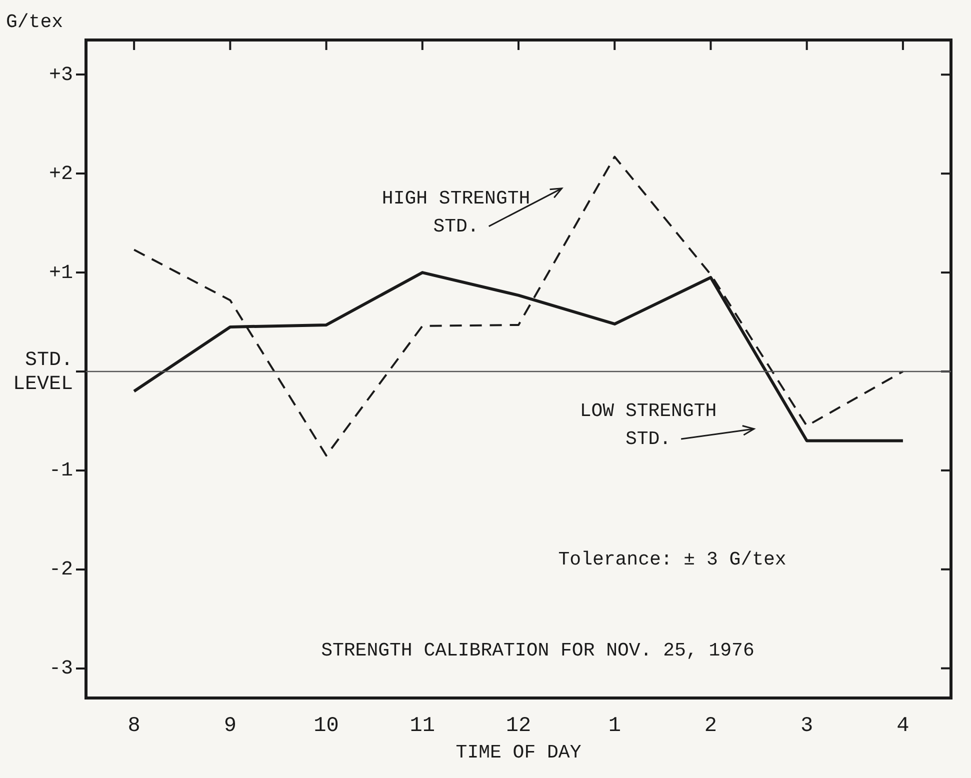 Image resolution: width=971 pixels, height=778 pixels. Describe the element at coordinates (423, 726) in the screenshot. I see `x-tick-label: 11` at that location.